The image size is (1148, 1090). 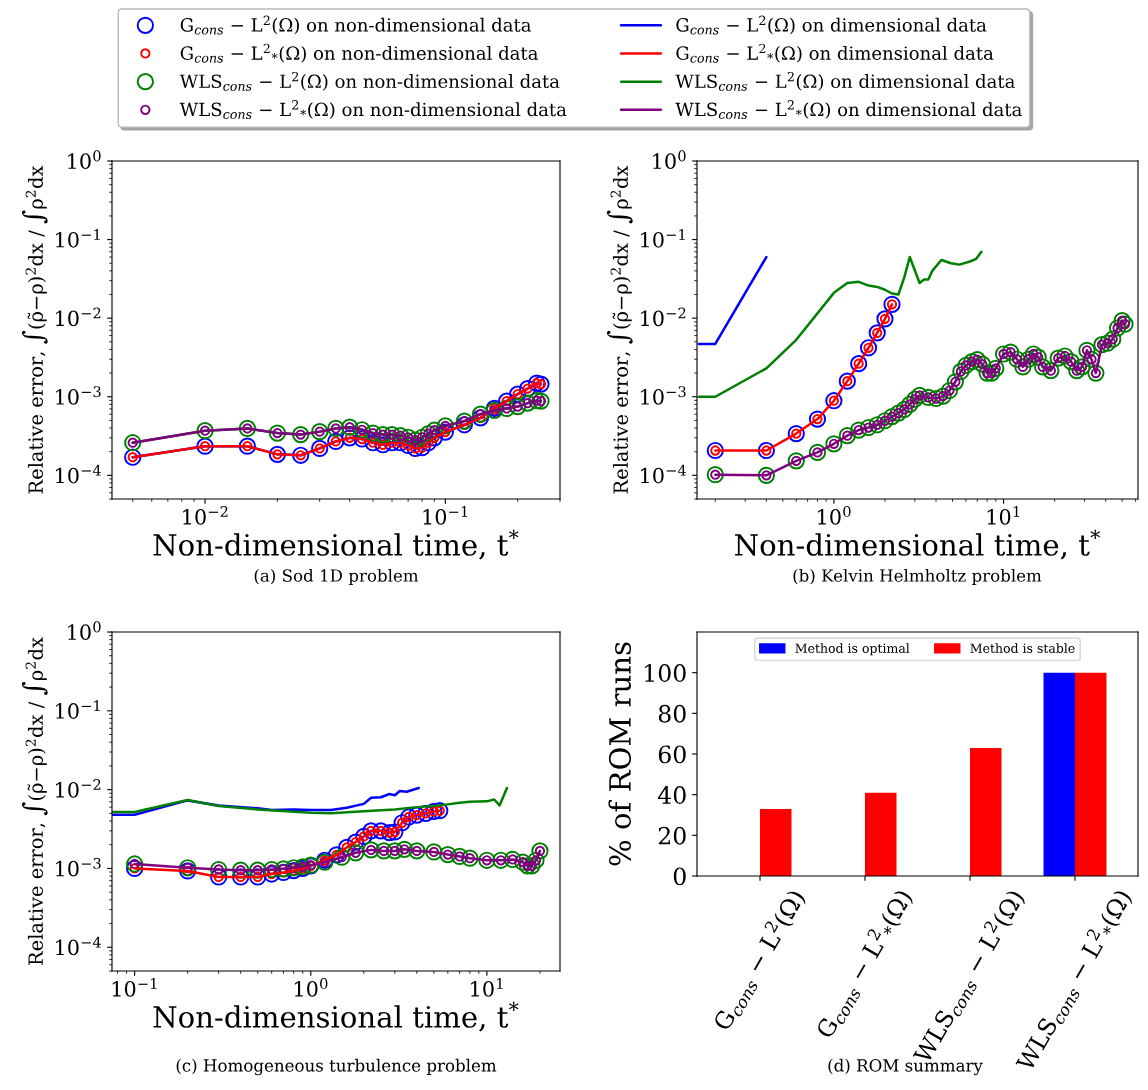 What do you see at coordinates (831, 25) in the screenshot?
I see `legend-label: G$_{cons}$ − L$^{2}$(Ω) on dimensional data` at bounding box center [831, 25].